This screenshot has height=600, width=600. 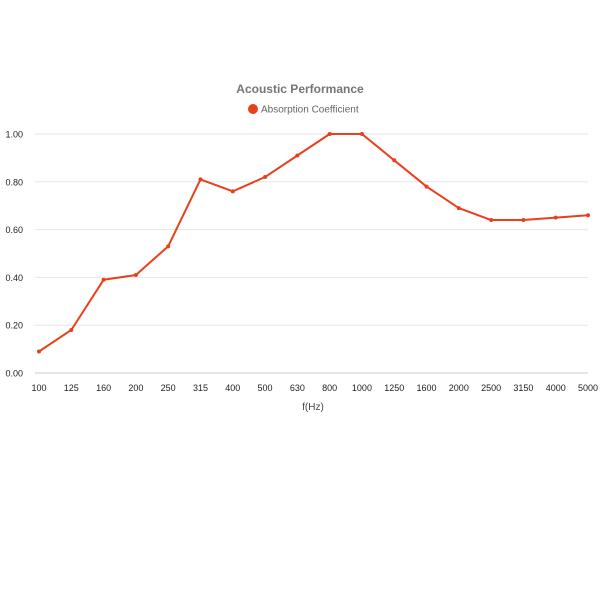 I want to click on y-tick-label: 0.80, so click(x=14, y=182).